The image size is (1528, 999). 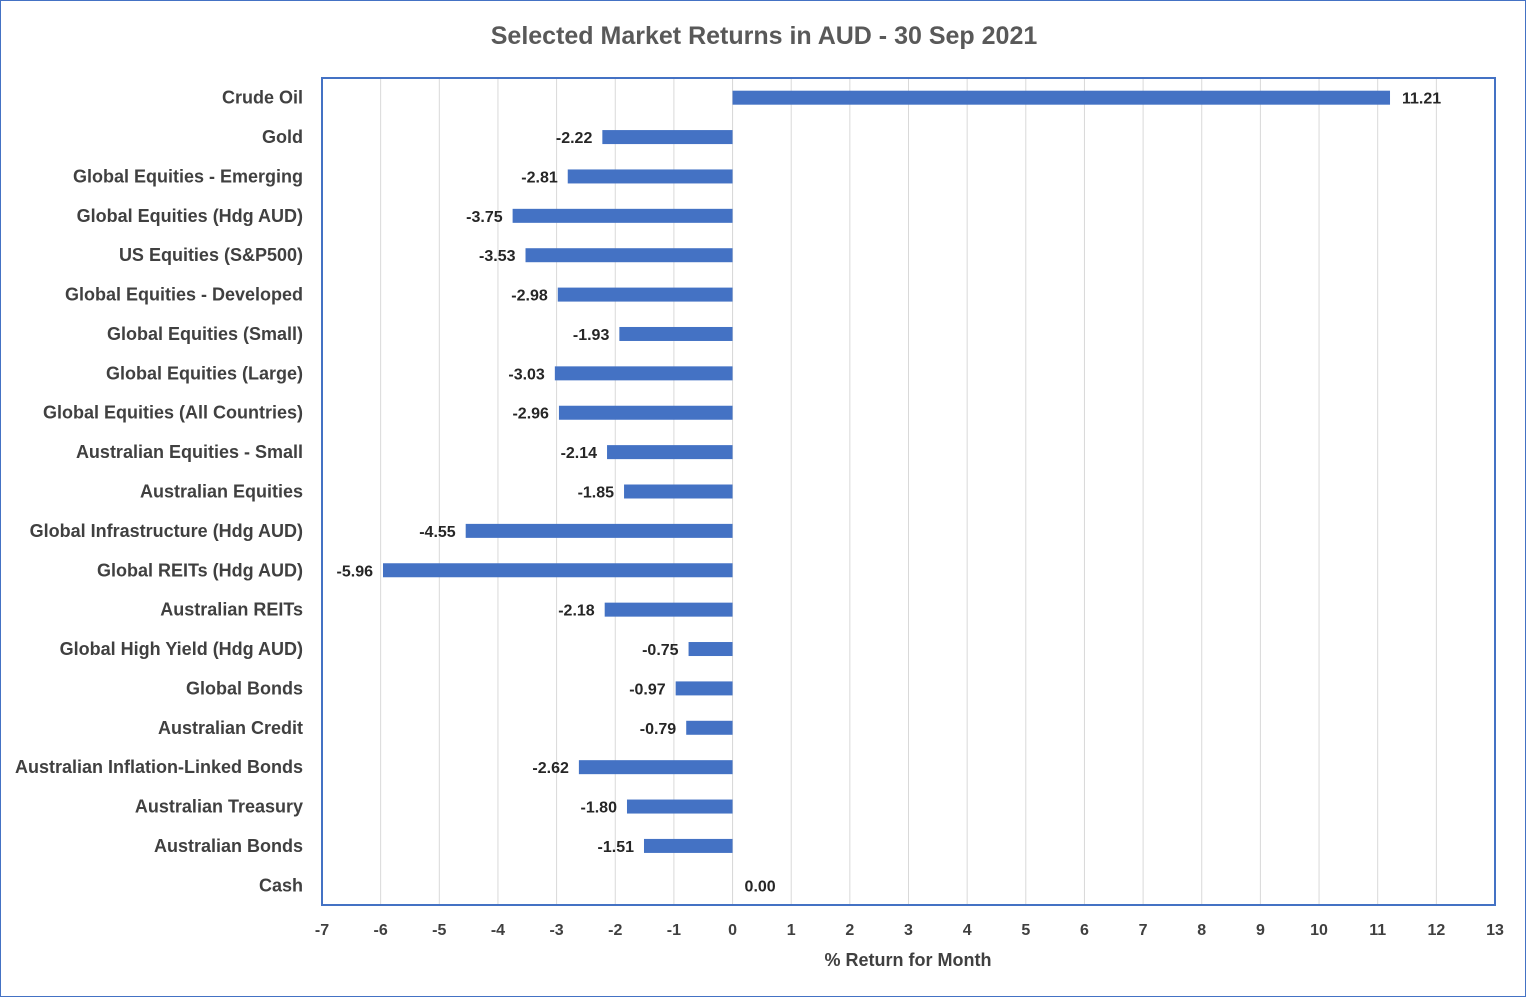 What do you see at coordinates (184, 295) in the screenshot?
I see `category-label: Global Equities - Developed` at bounding box center [184, 295].